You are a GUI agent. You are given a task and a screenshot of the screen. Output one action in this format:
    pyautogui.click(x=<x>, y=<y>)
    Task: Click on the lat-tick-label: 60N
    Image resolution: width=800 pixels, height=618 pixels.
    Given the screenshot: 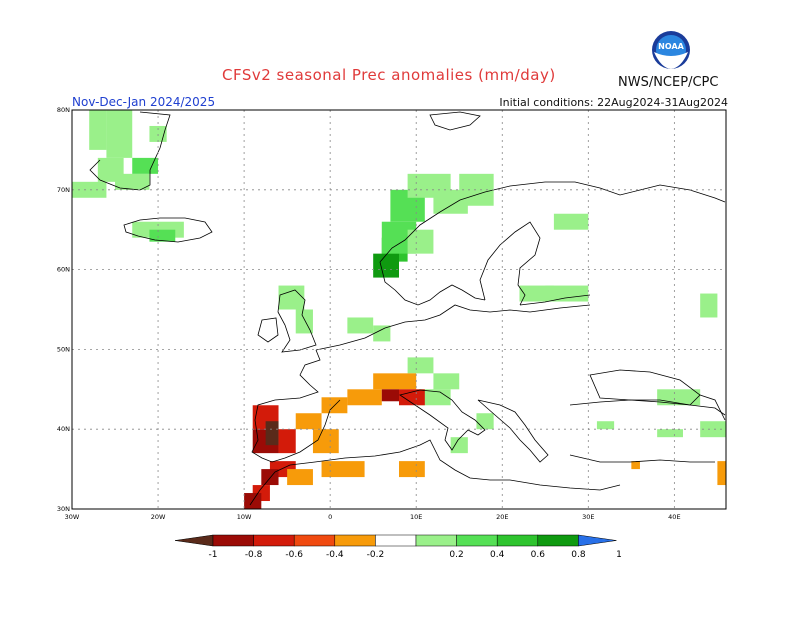 What is the action you would take?
    pyautogui.click(x=63, y=270)
    